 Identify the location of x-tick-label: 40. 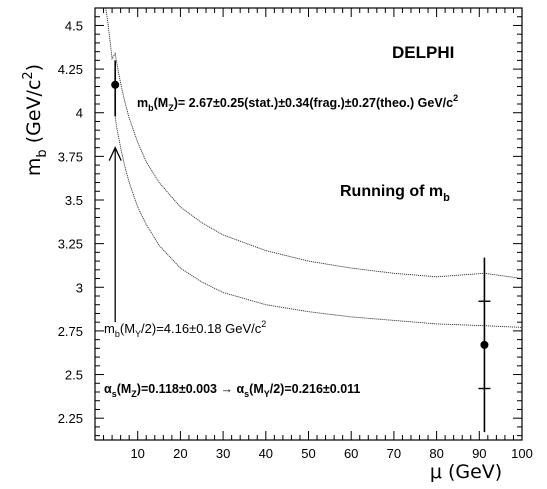
(266, 453).